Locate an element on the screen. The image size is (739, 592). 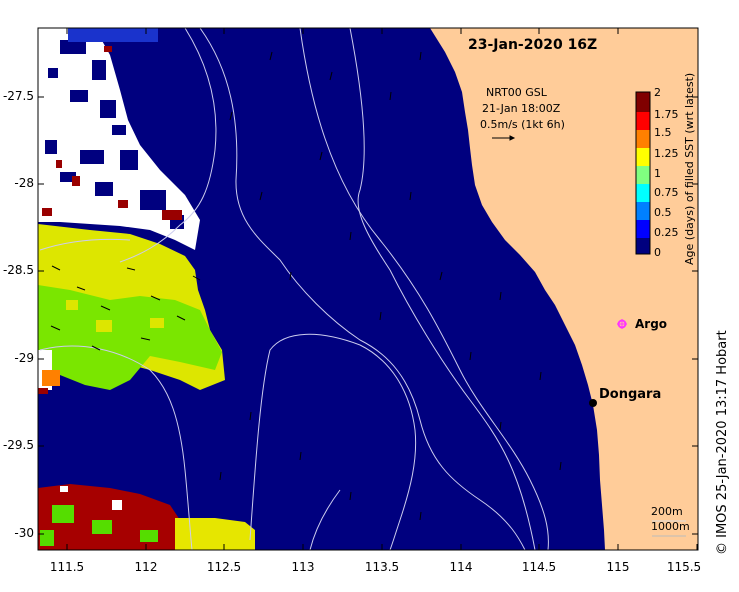
colorbar-tick-0: 0 is located at coordinates (657, 252).